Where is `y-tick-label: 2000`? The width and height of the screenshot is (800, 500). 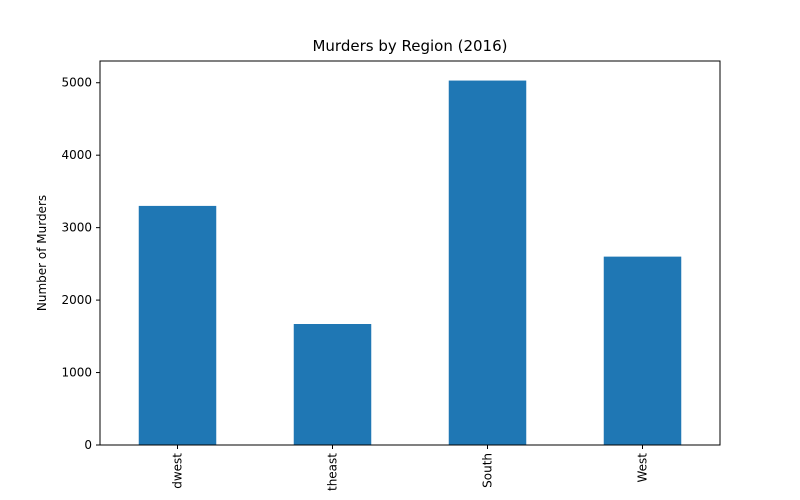 y-tick-label: 2000 is located at coordinates (76, 300).